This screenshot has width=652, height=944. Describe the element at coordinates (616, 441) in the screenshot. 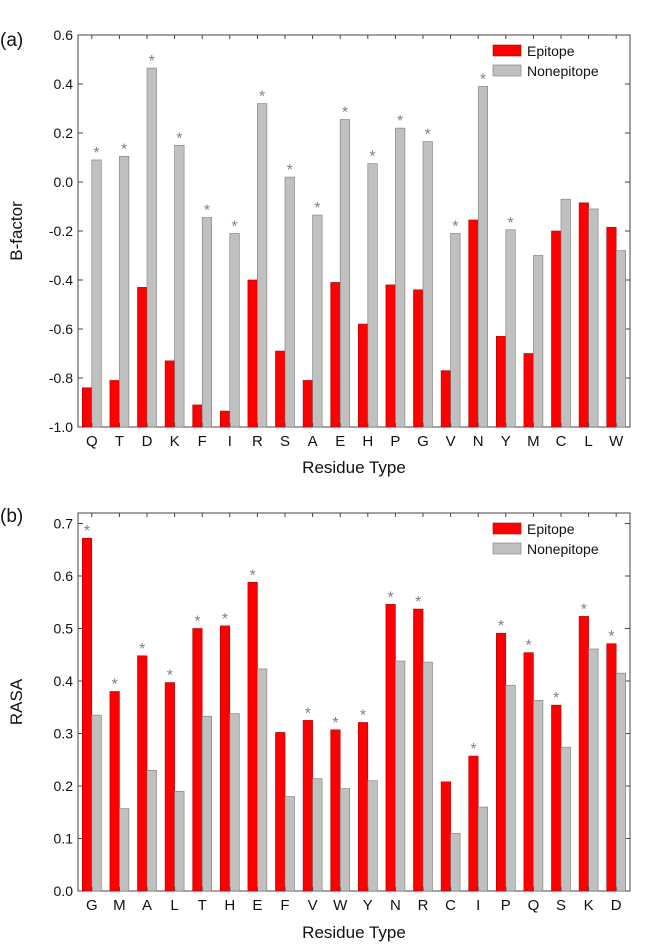

I see `x-tick-label: W` at that location.